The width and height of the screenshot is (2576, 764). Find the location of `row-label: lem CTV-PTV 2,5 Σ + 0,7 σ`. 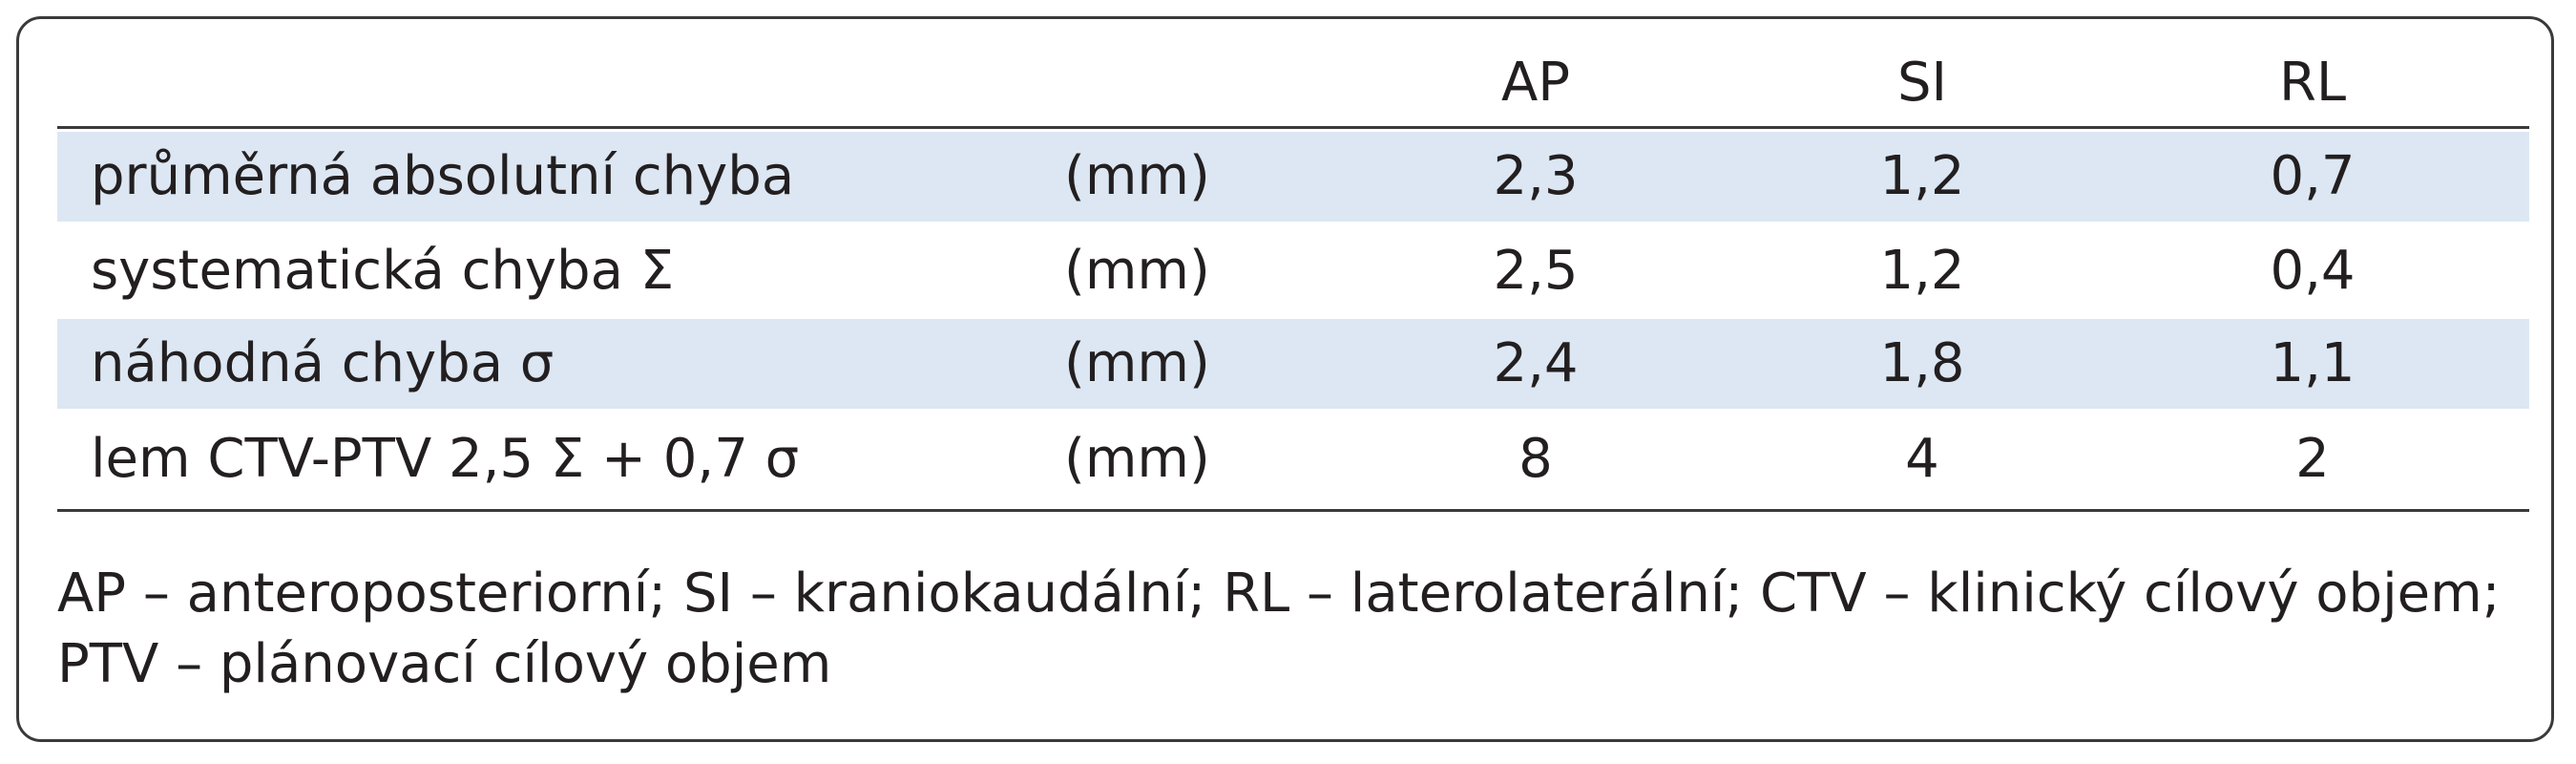

row-label: lem CTV-PTV 2,5 Σ + 0,7 σ is located at coordinates (445, 459).